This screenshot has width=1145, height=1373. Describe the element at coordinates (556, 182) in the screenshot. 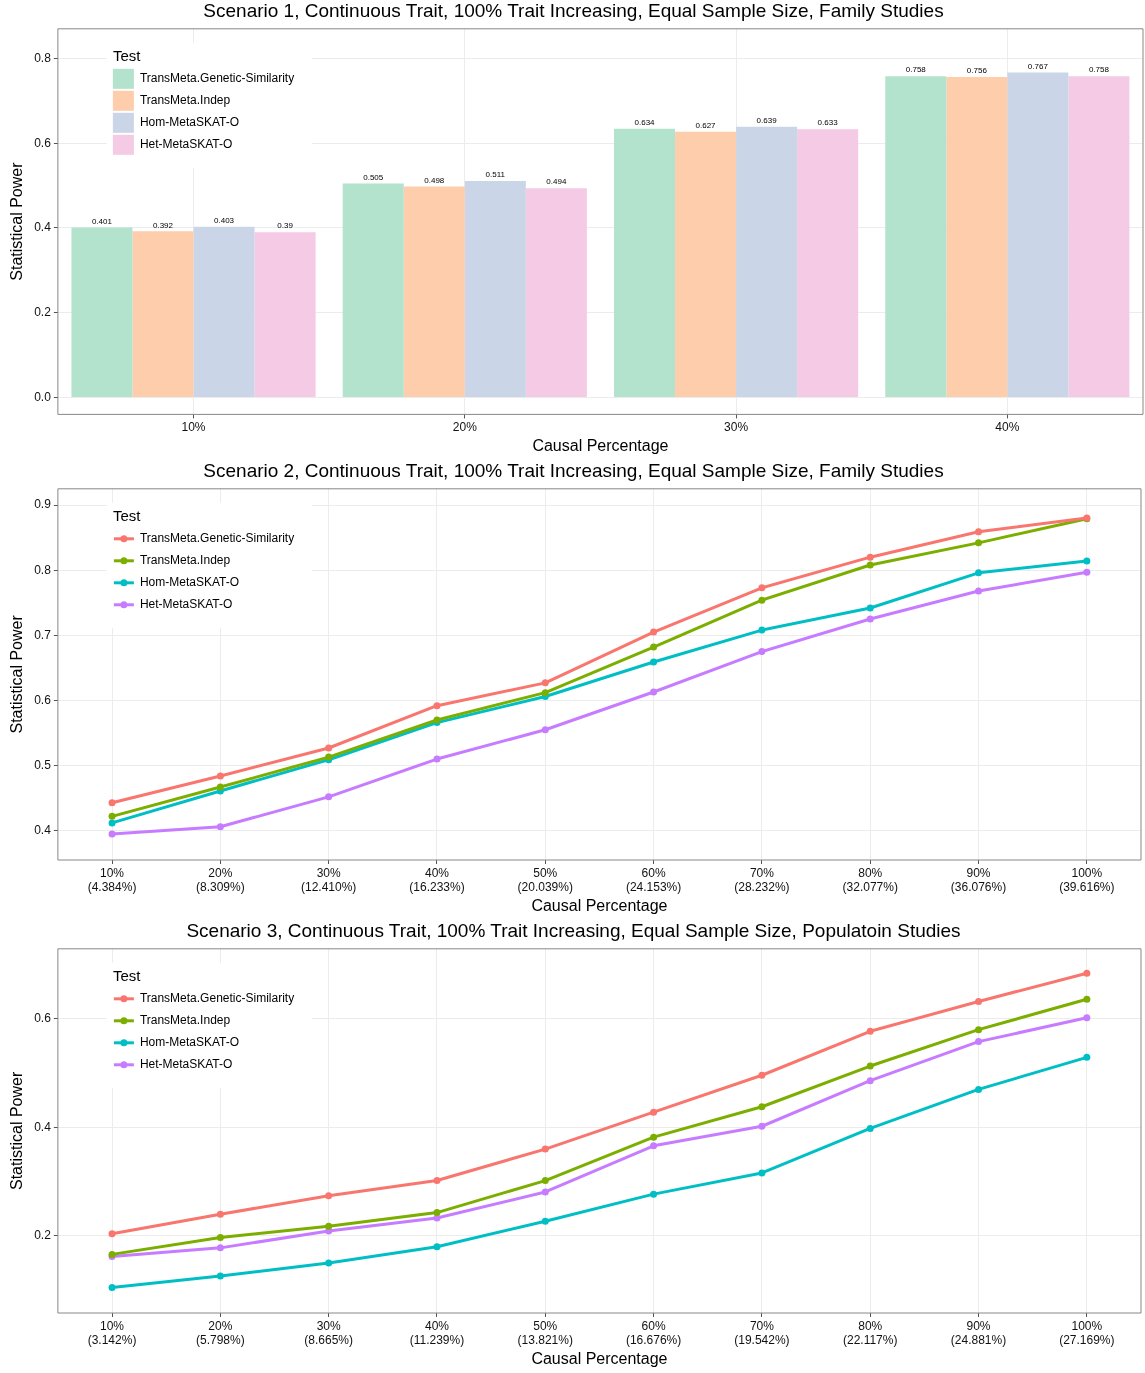

I see `data-label: 0.494` at that location.